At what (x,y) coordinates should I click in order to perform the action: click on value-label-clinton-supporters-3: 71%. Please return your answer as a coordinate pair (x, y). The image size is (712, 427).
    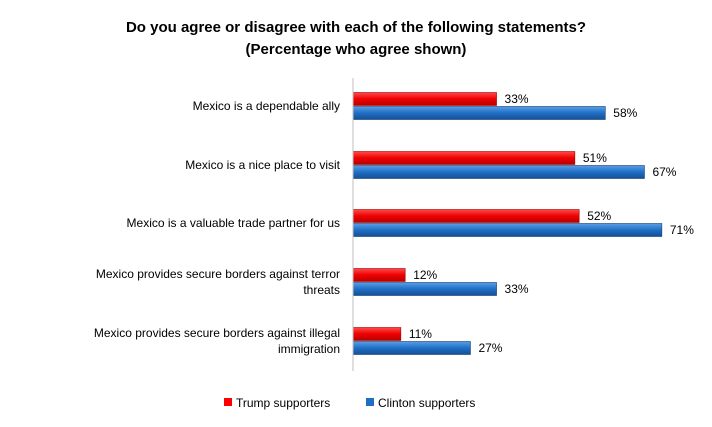
    Looking at the image, I should click on (682, 230).